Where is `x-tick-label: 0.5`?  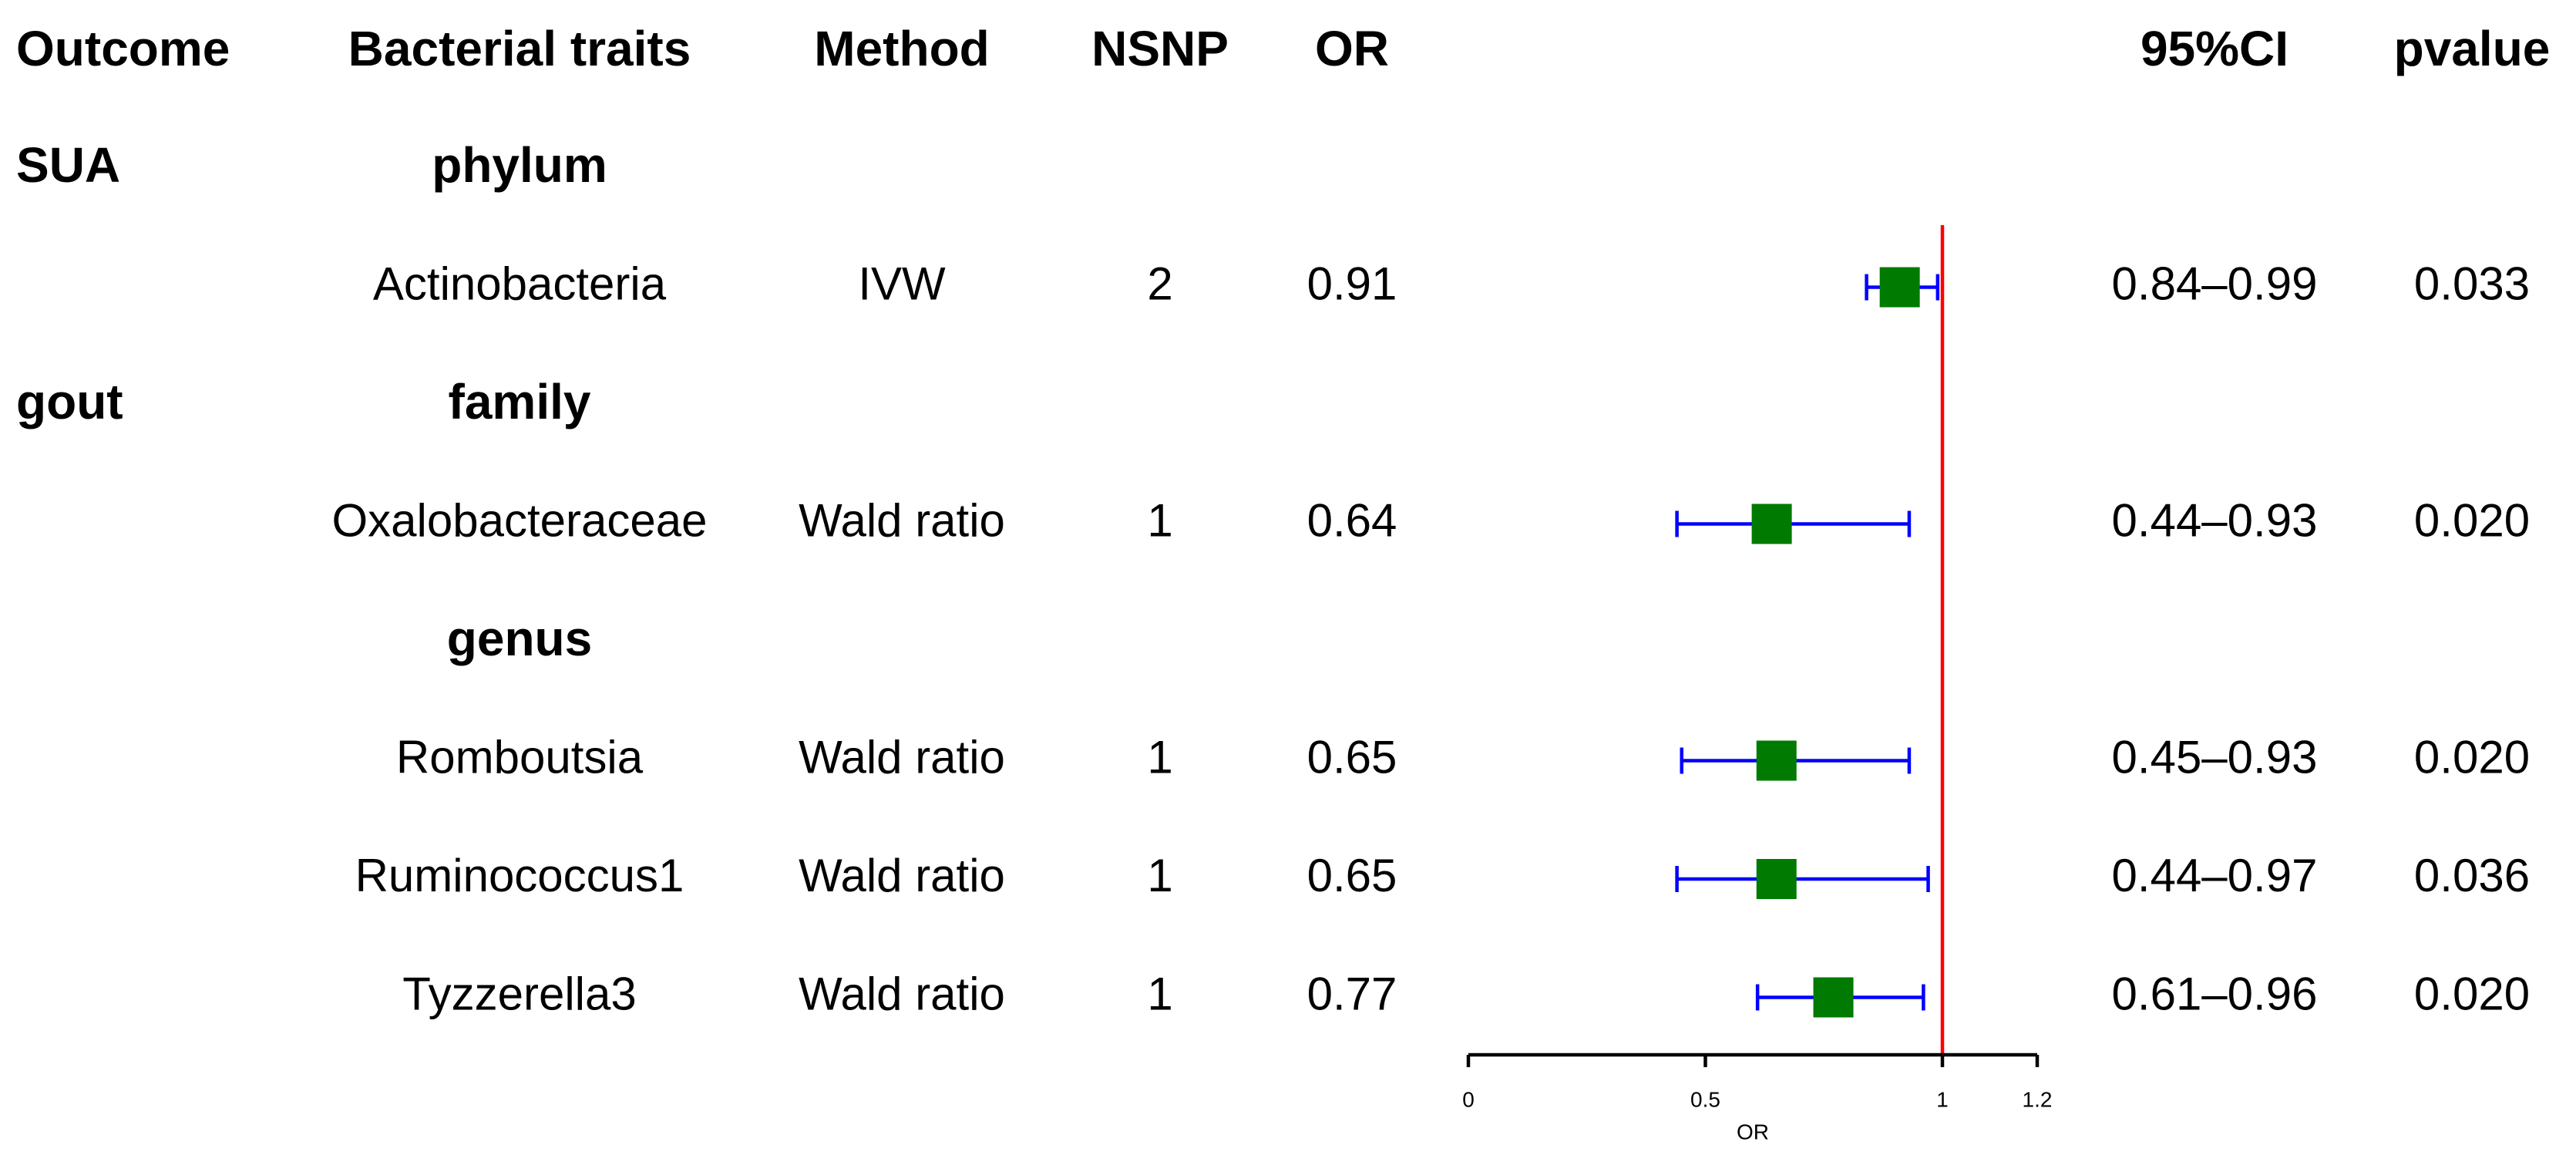
x-tick-label: 0.5 is located at coordinates (1705, 1099).